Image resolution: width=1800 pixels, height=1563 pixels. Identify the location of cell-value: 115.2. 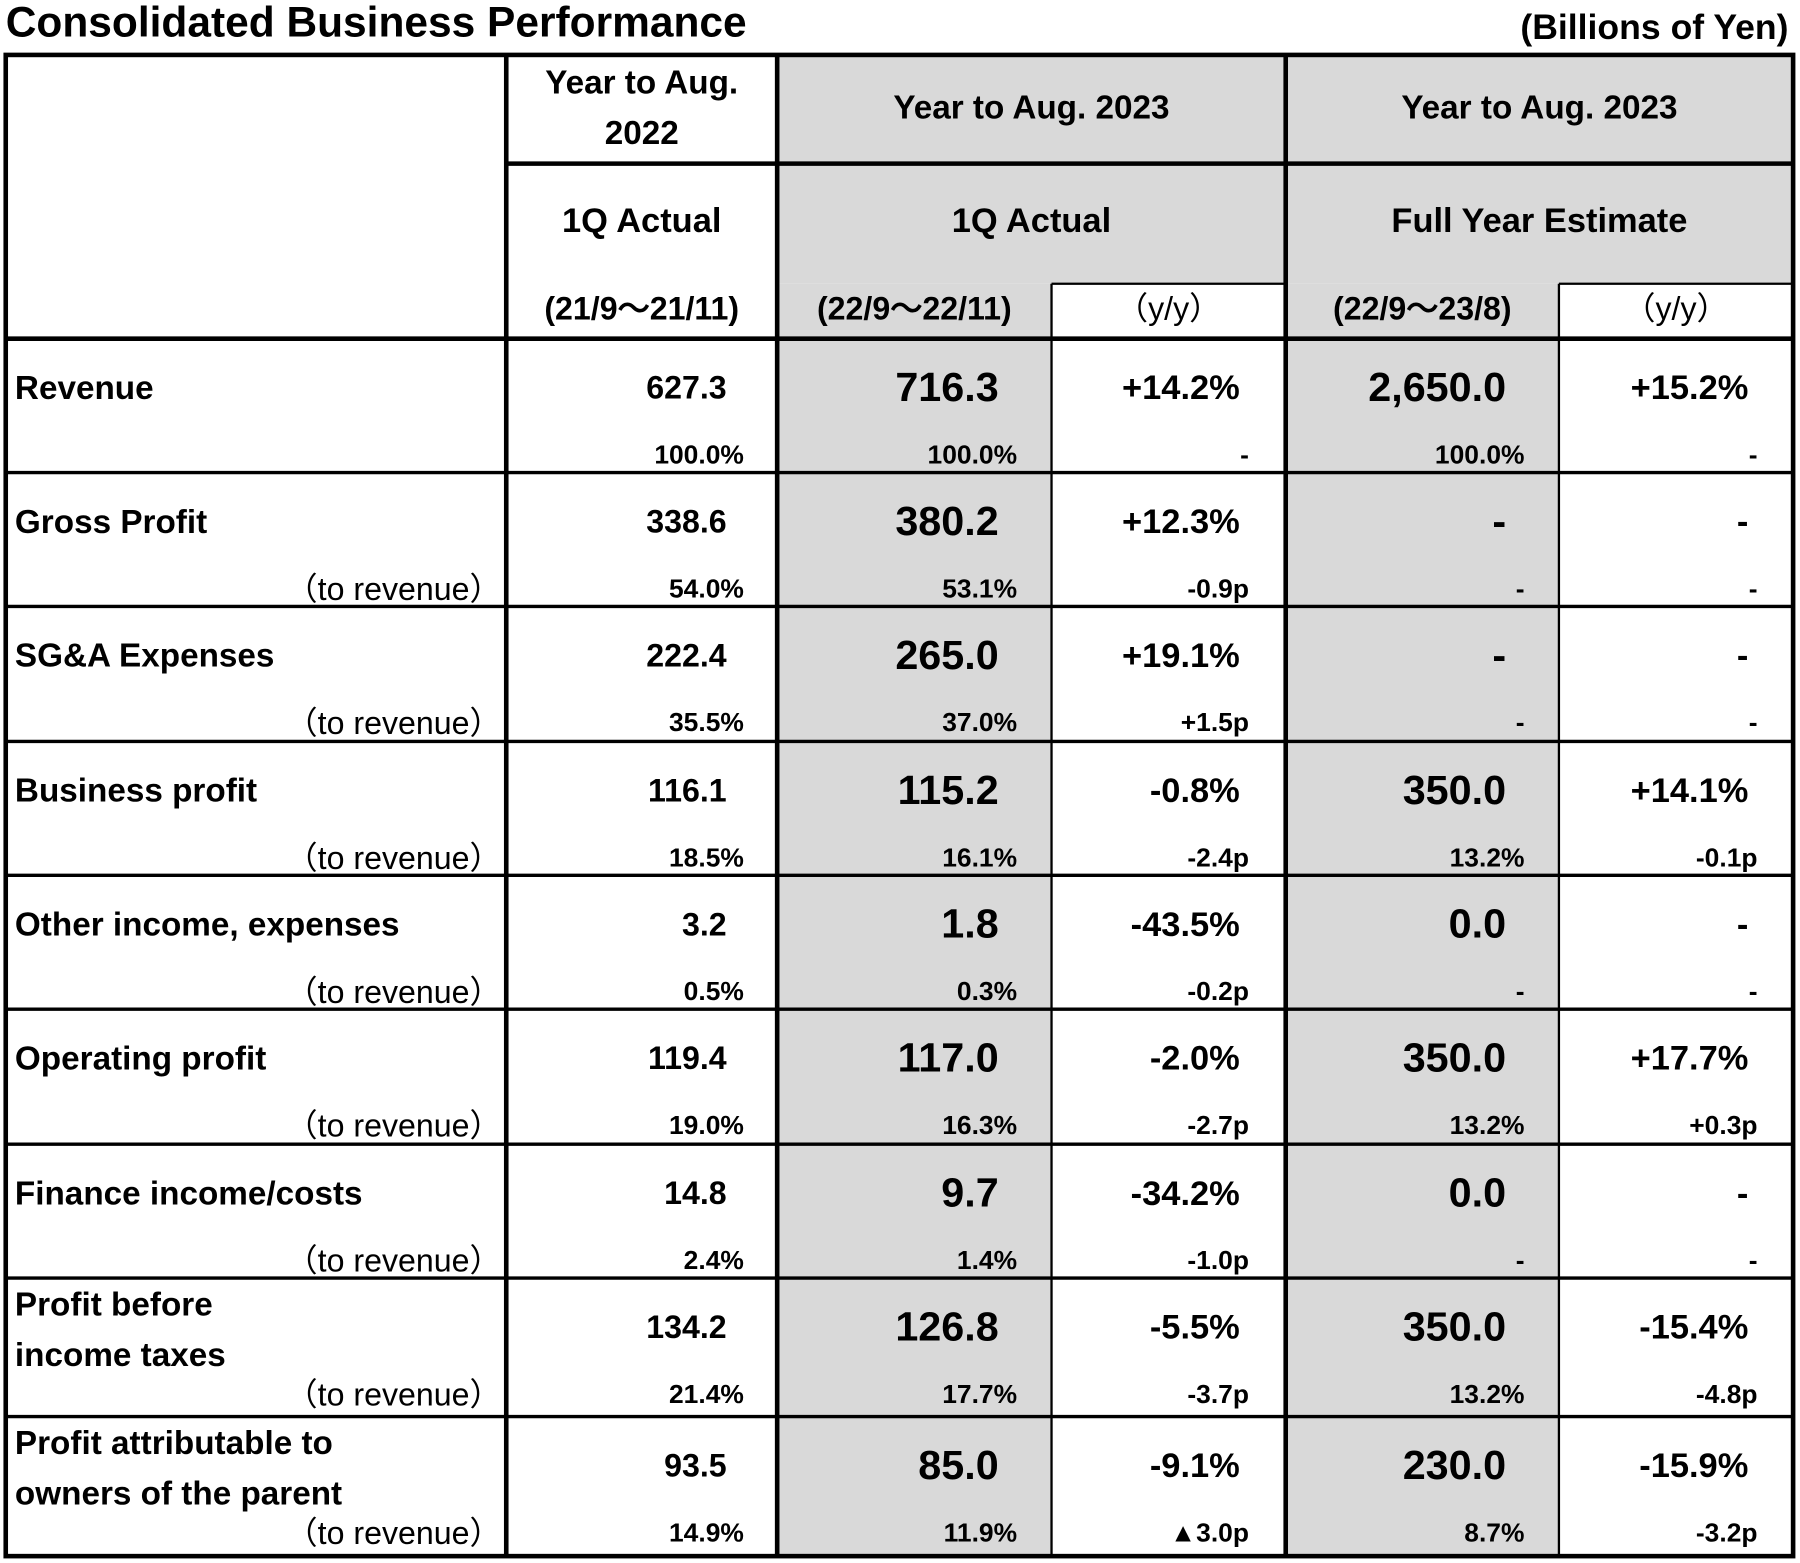
(948, 790).